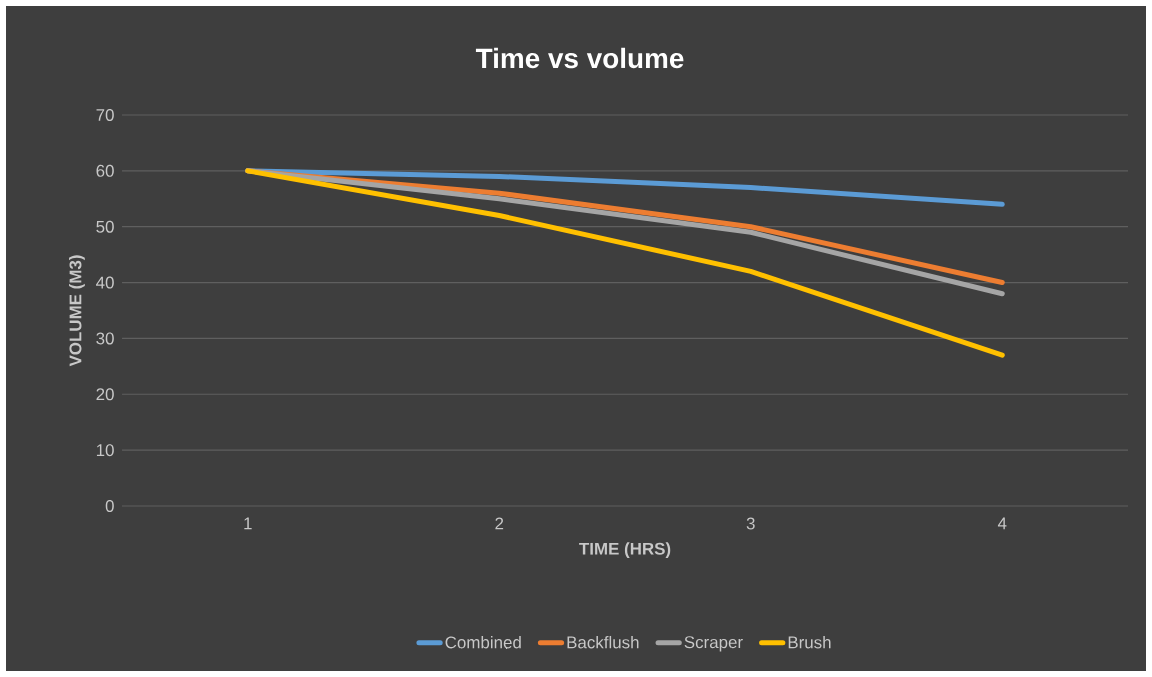 Image resolution: width=1152 pixels, height=677 pixels. I want to click on x-axis-title: TIME (HRS), so click(625, 550).